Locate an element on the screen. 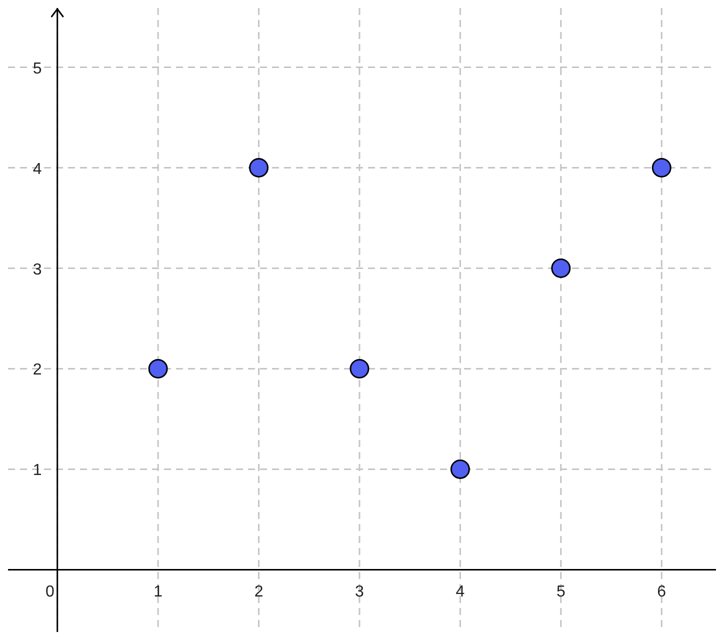  y-tick-label: 2 is located at coordinates (37, 370).